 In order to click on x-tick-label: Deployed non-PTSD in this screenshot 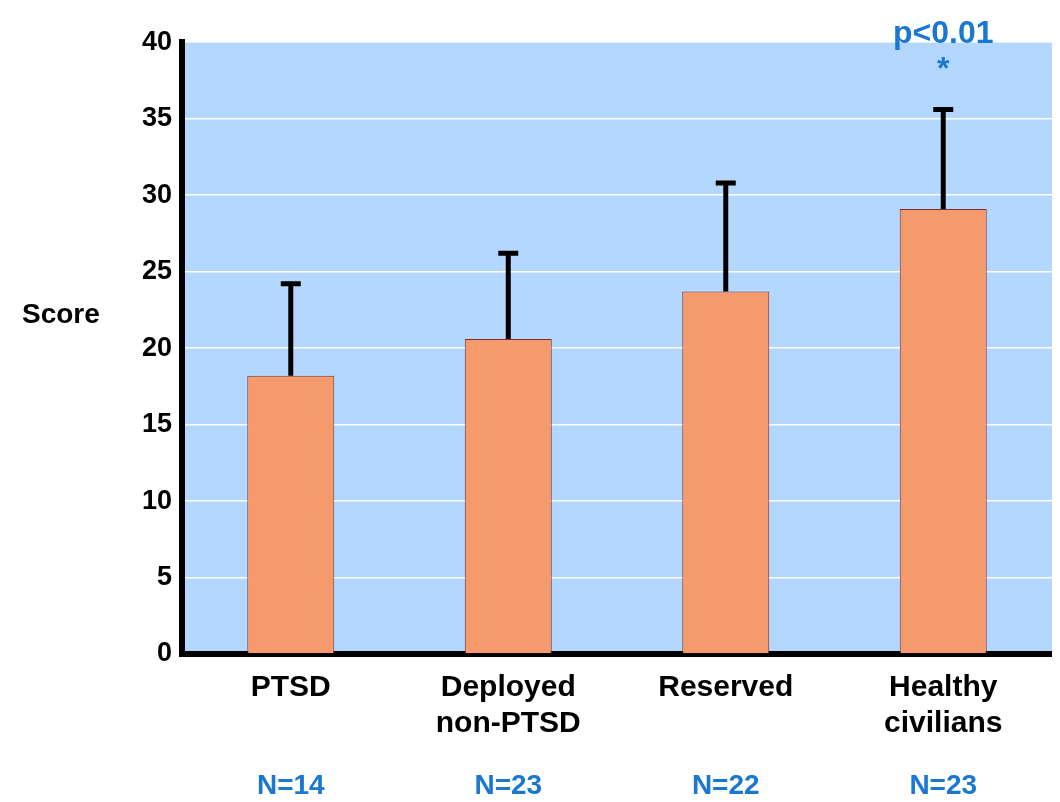, I will do `click(508, 704)`.